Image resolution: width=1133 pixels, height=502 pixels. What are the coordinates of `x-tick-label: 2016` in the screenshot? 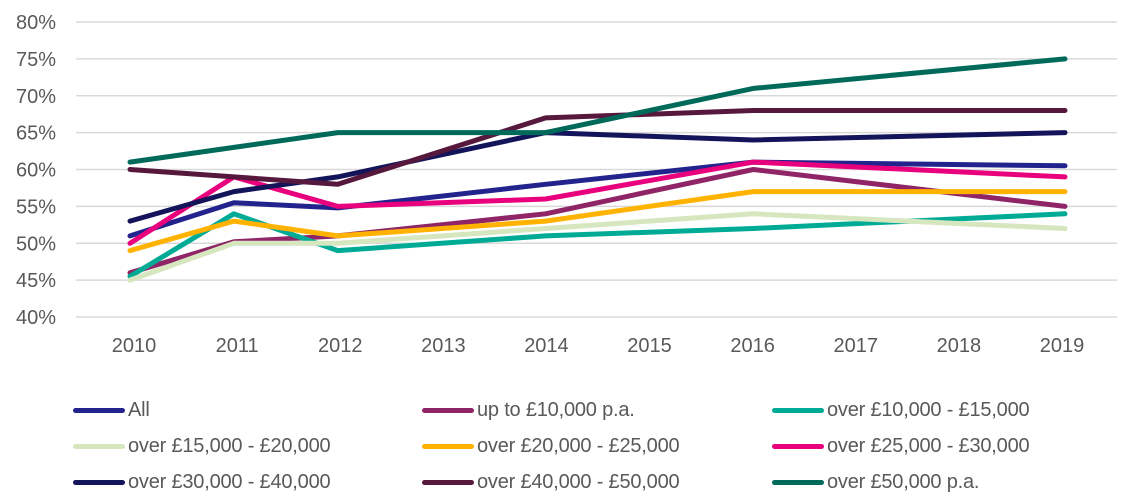 It's located at (752, 346).